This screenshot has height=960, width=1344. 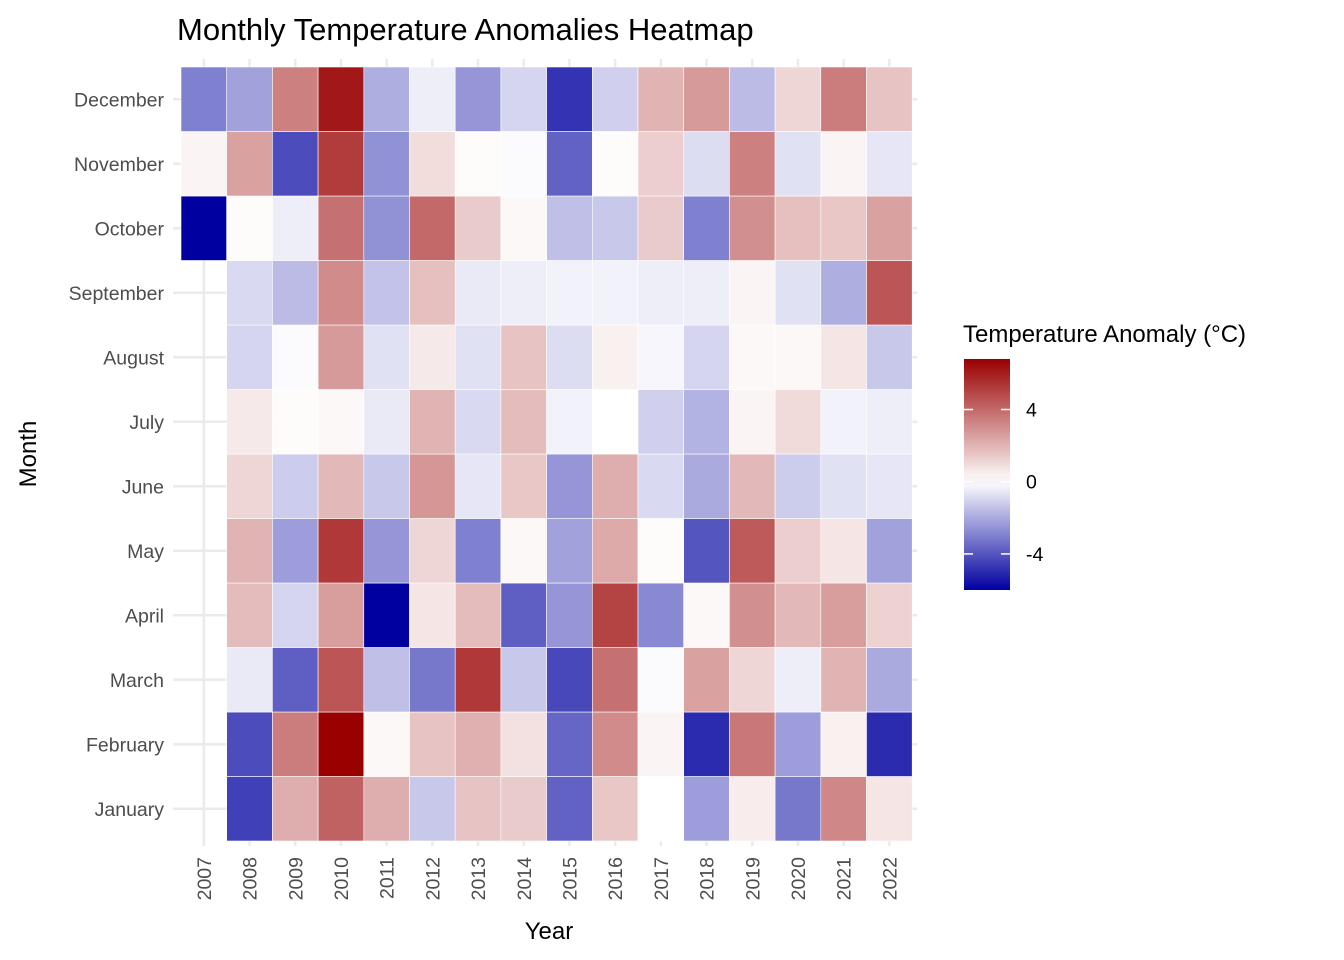 I want to click on heatmap-cell-november-2014, so click(x=523, y=164).